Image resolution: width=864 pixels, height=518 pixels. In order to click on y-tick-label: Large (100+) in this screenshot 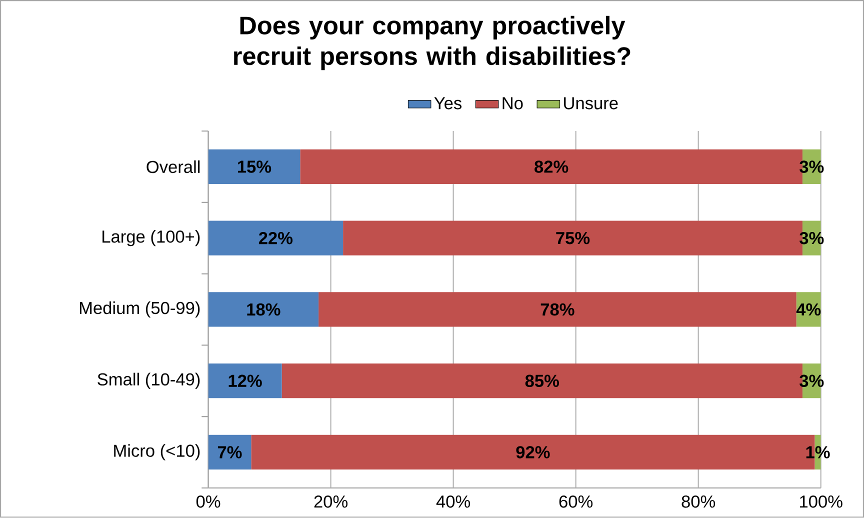, I will do `click(151, 238)`.